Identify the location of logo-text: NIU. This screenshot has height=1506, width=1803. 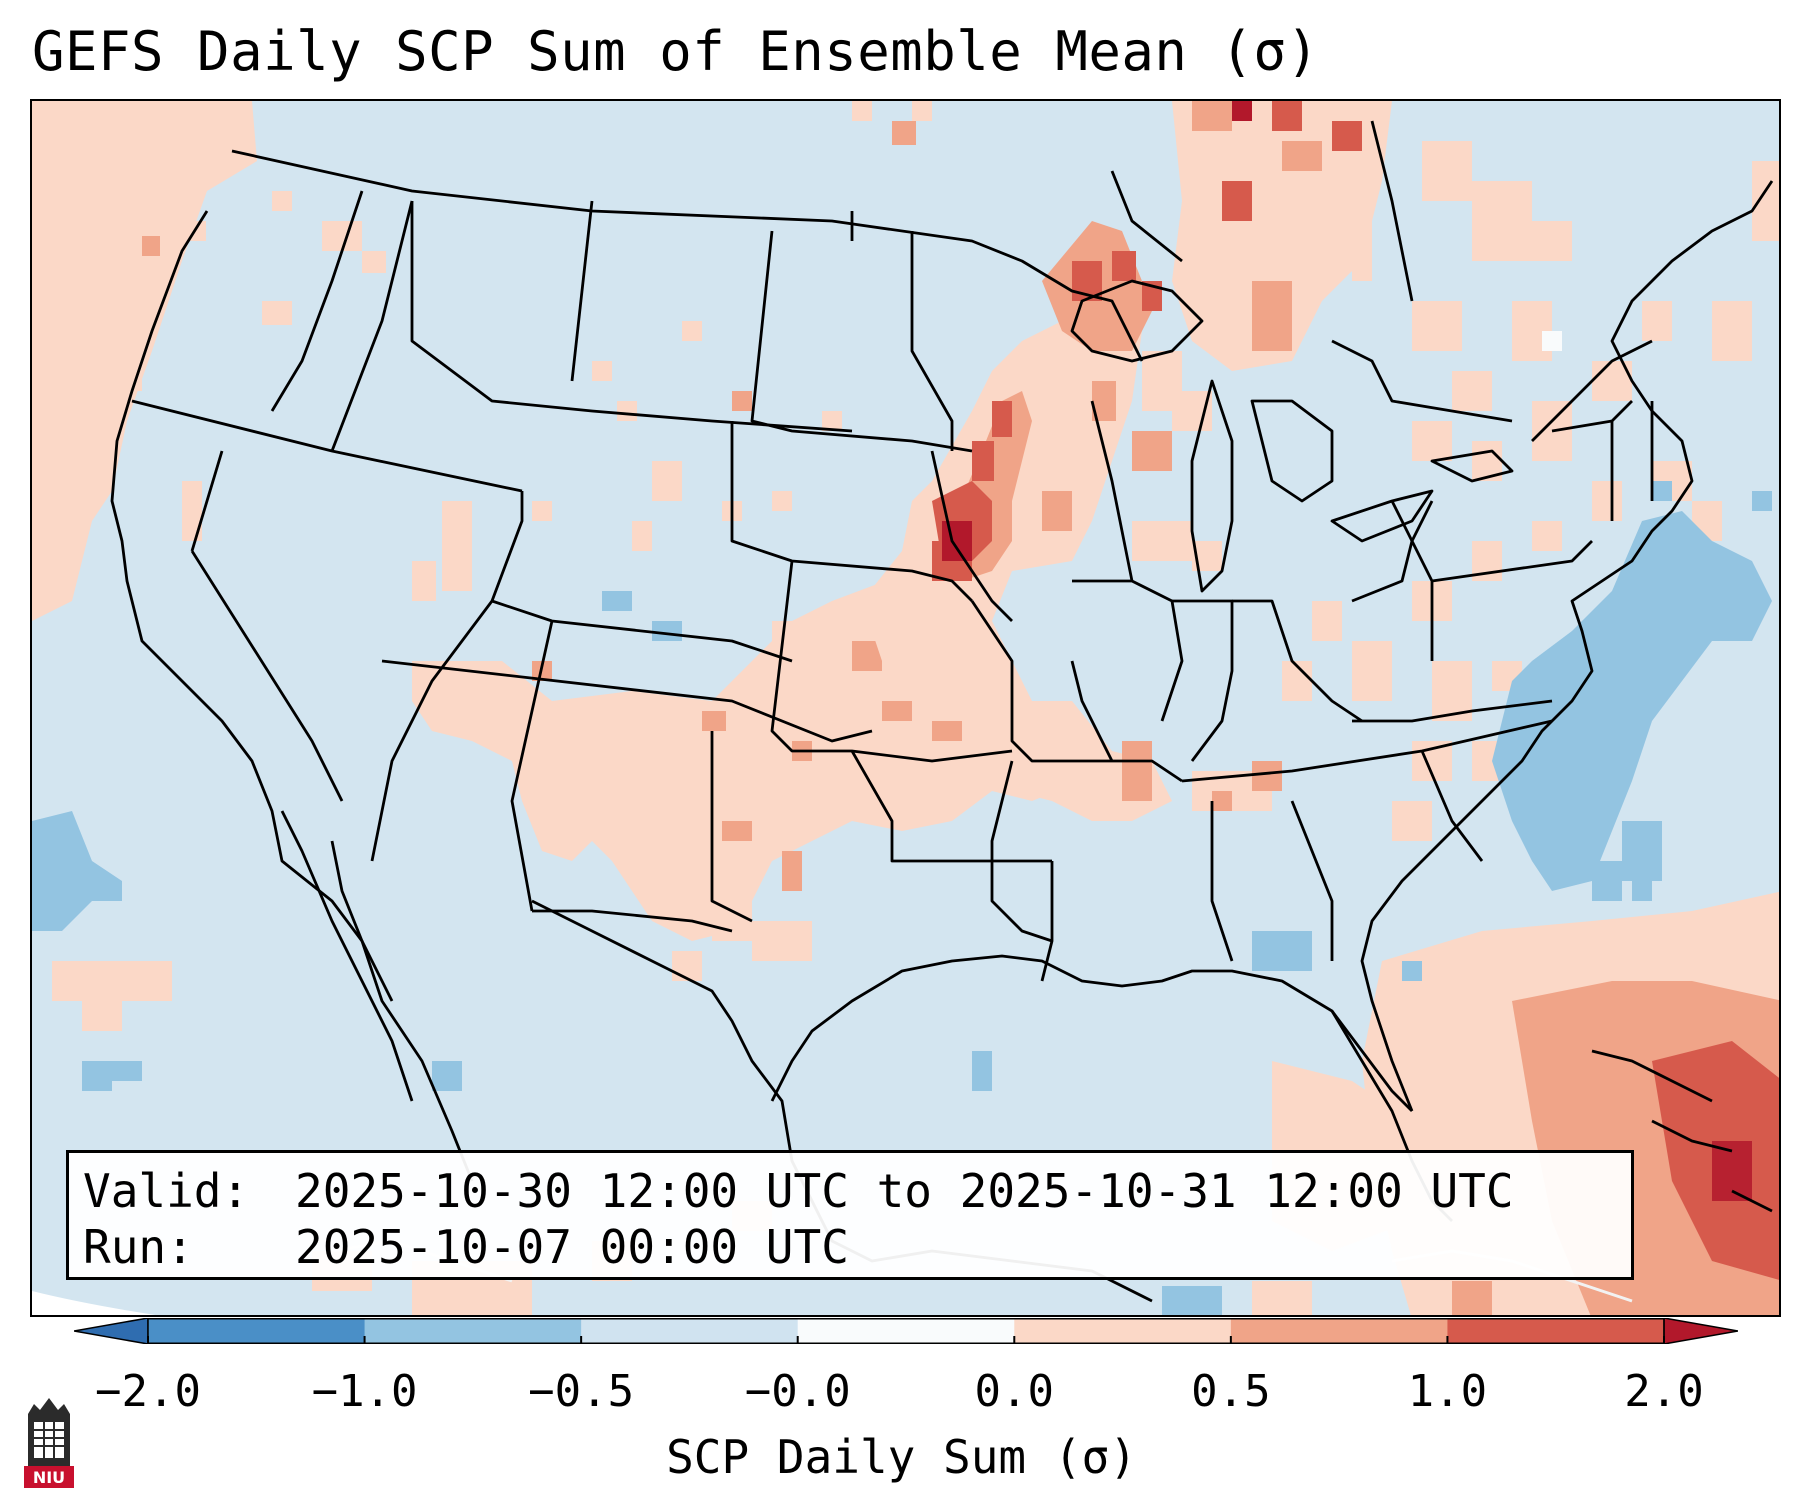
(49, 1477).